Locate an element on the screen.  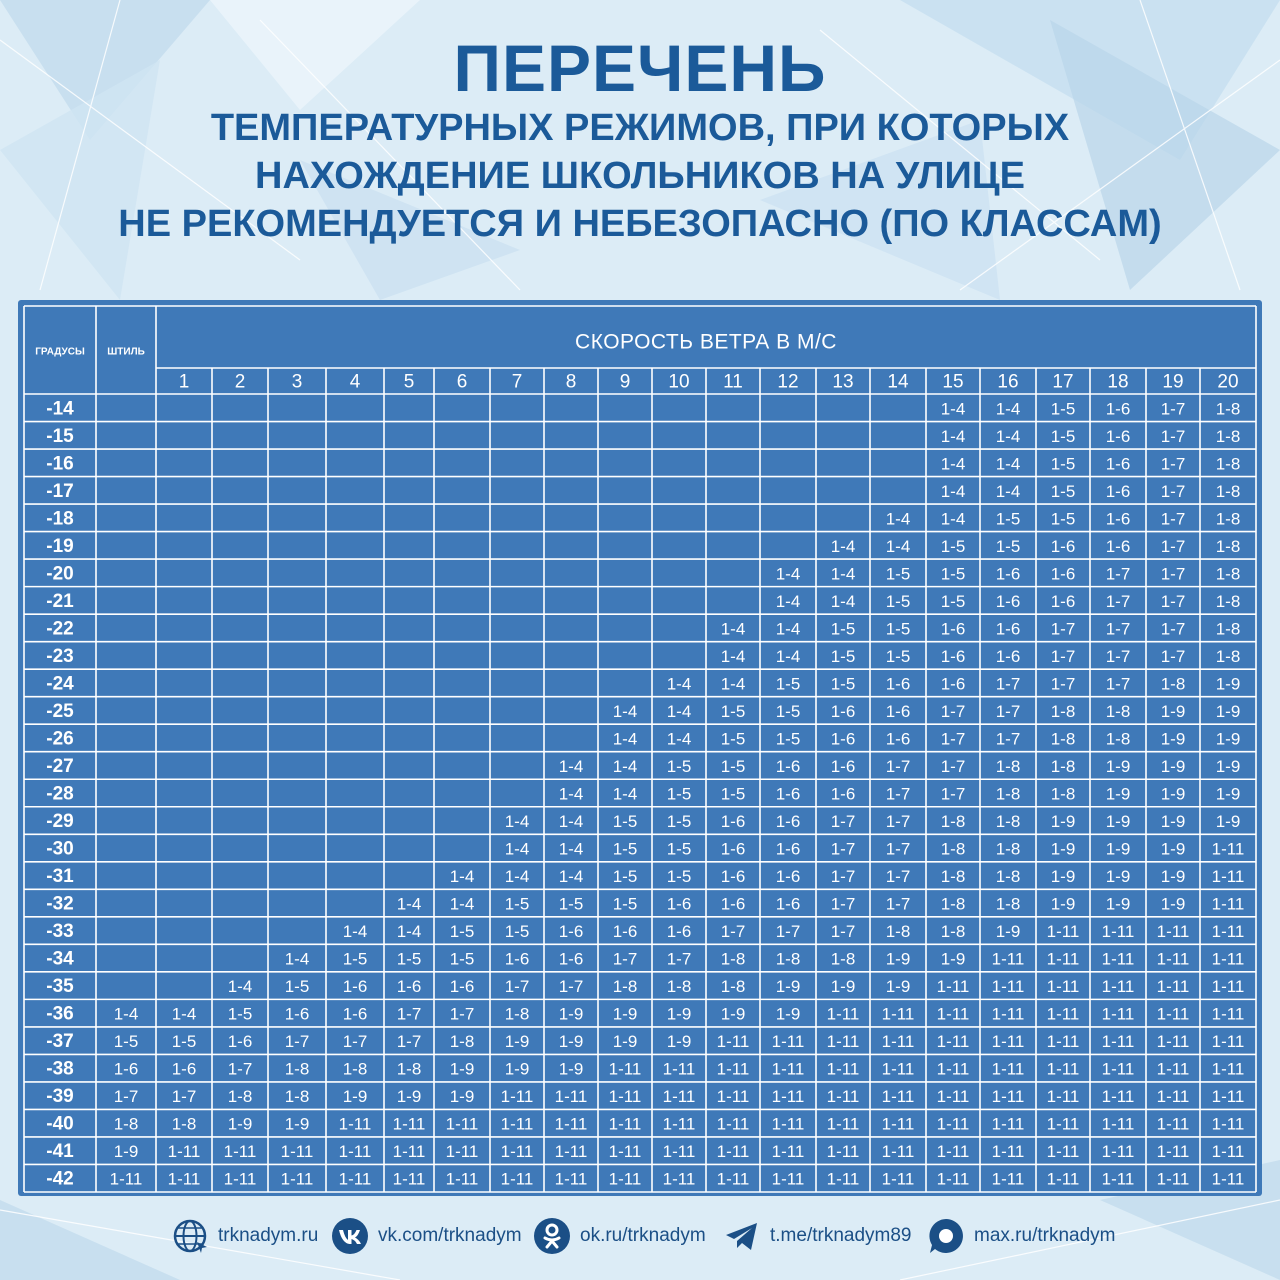
title-line-2: ТЕМПЕРАТУРНЫХ РЕЖИМОВ, ПРИ КОТОРЫХ is located at coordinates (640, 128).